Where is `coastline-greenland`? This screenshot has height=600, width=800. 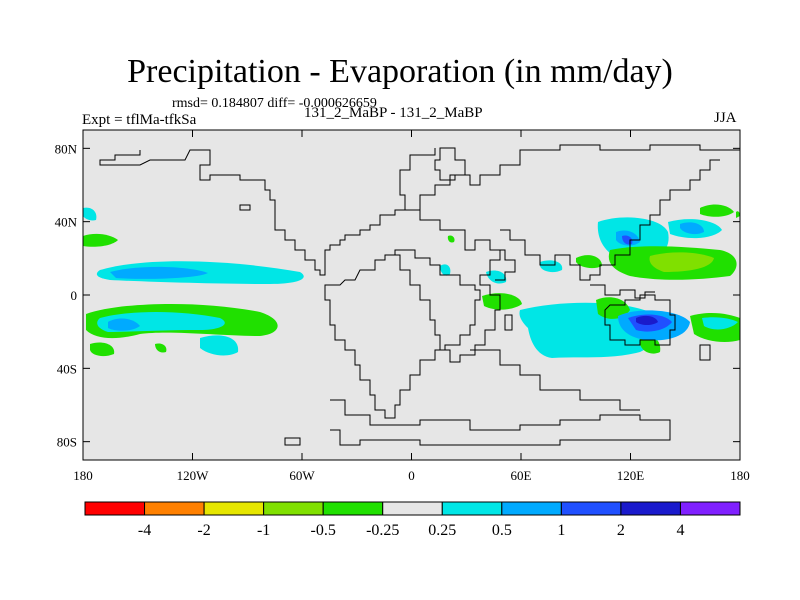 coastline-greenland is located at coordinates (450, 164).